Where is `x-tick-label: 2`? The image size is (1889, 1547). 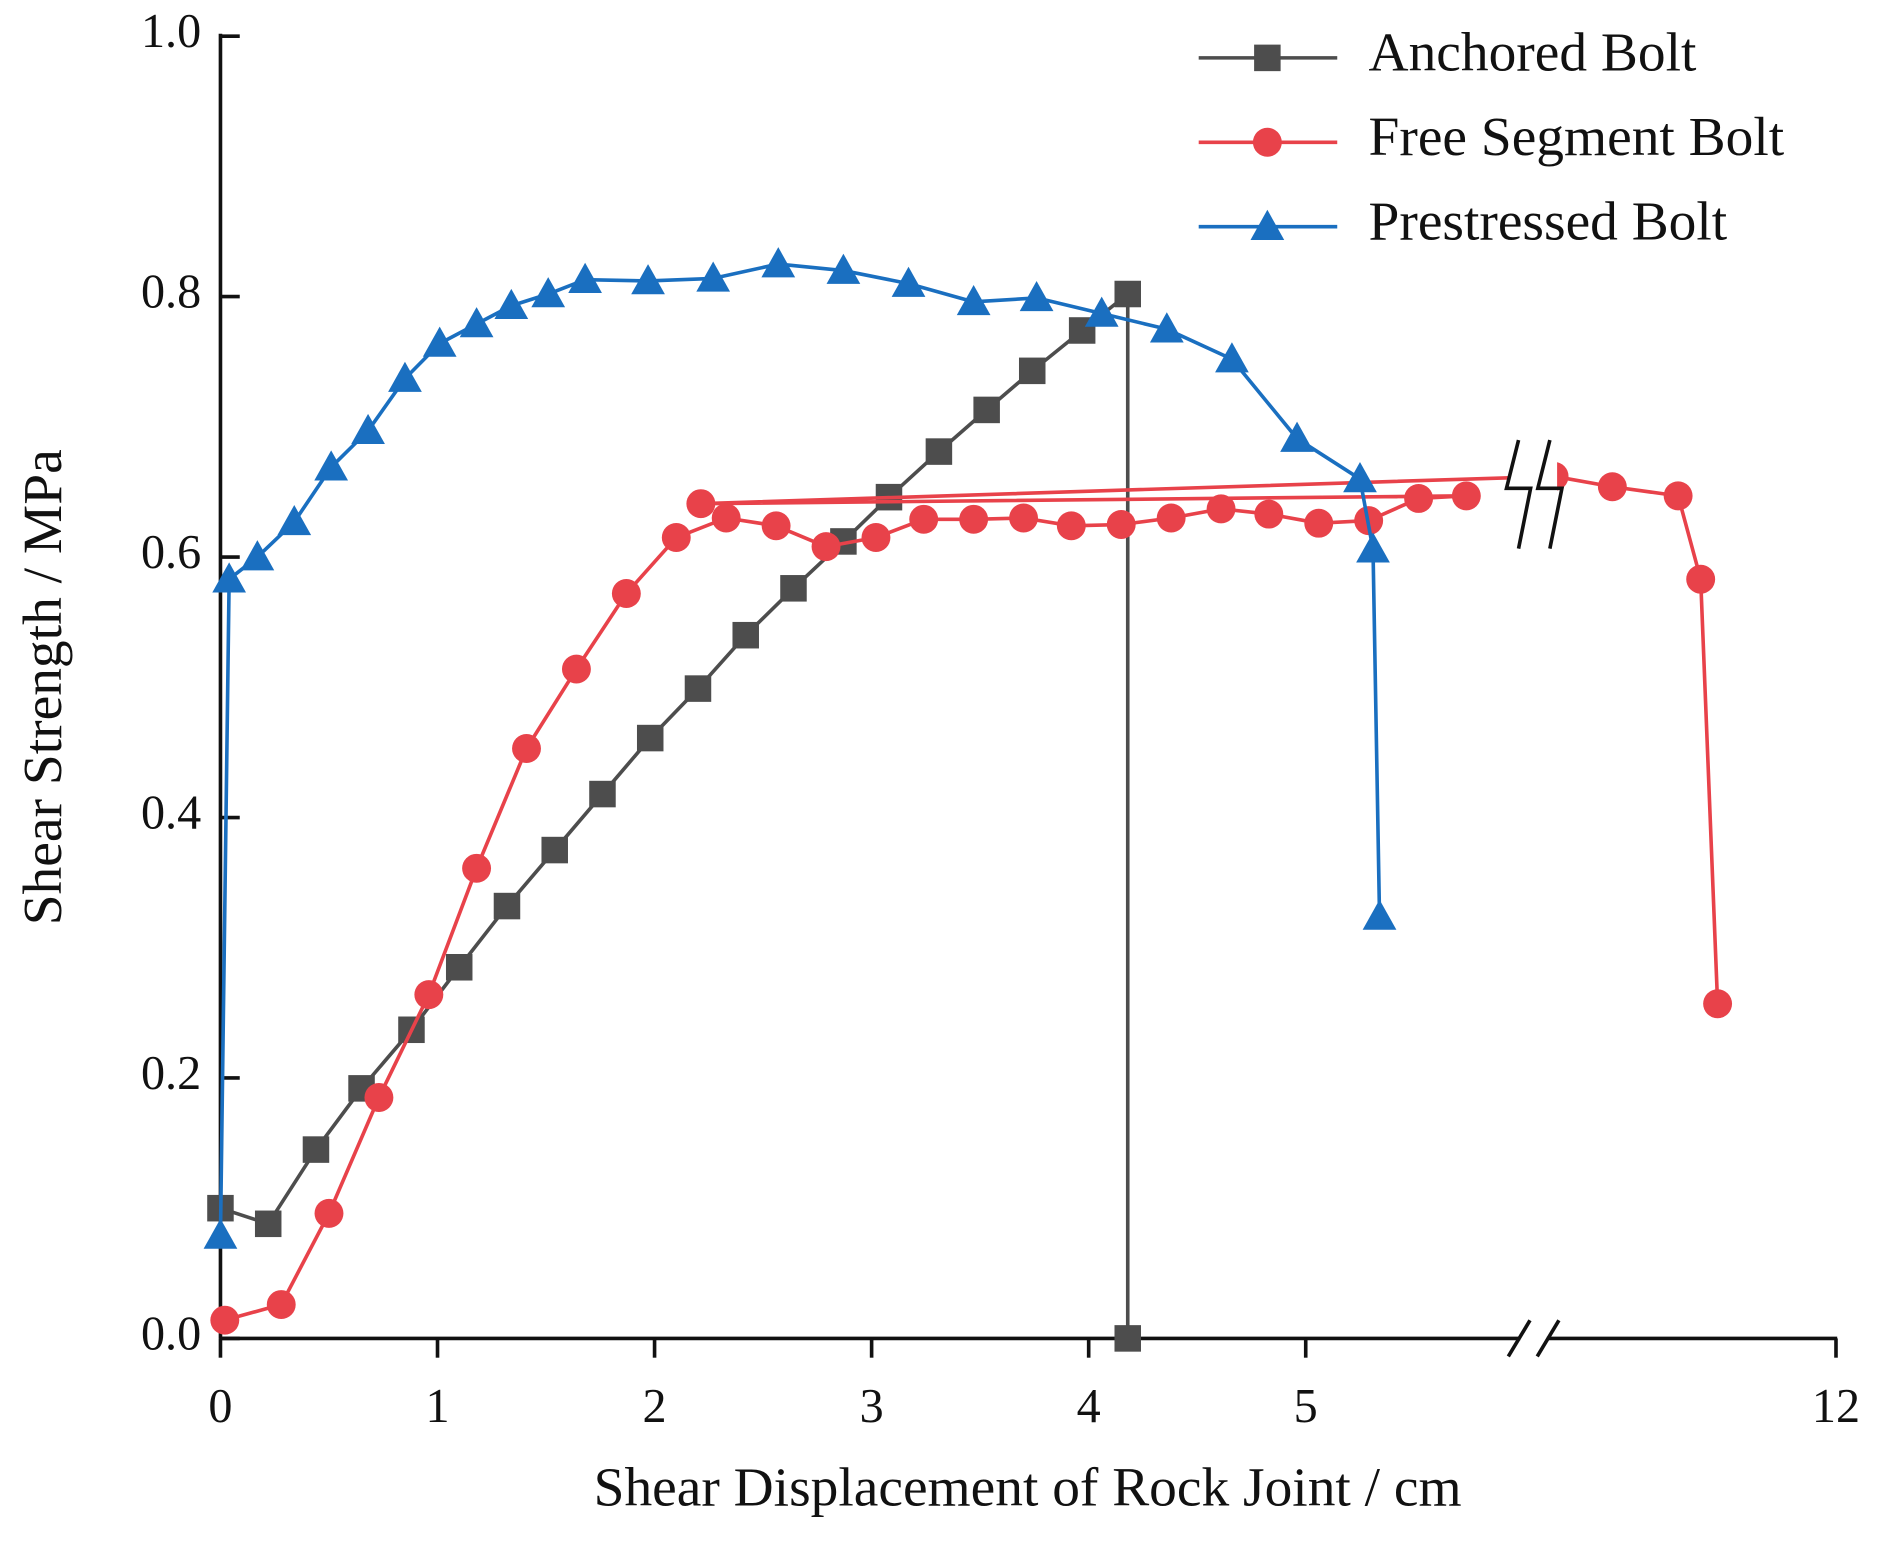
x-tick-label: 2 is located at coordinates (655, 1406).